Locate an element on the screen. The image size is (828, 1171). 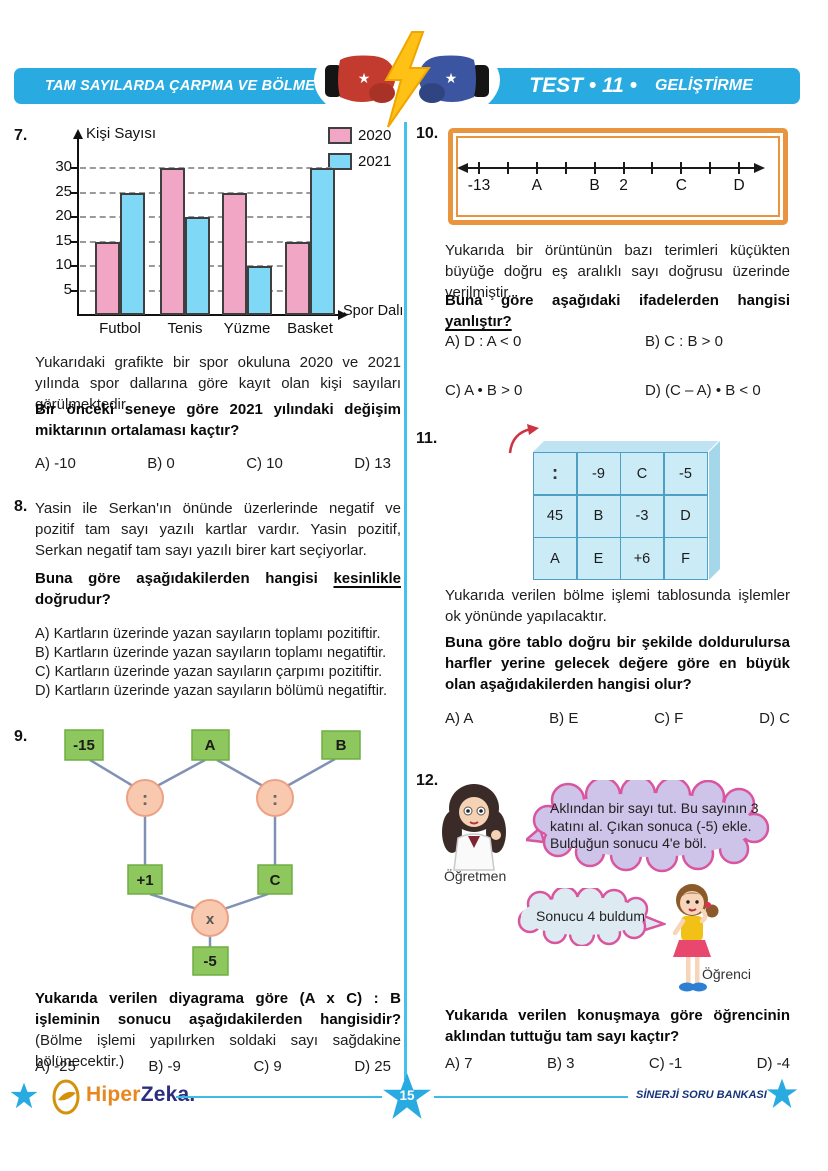
footer-rule-right is located at coordinates (531, 1097).